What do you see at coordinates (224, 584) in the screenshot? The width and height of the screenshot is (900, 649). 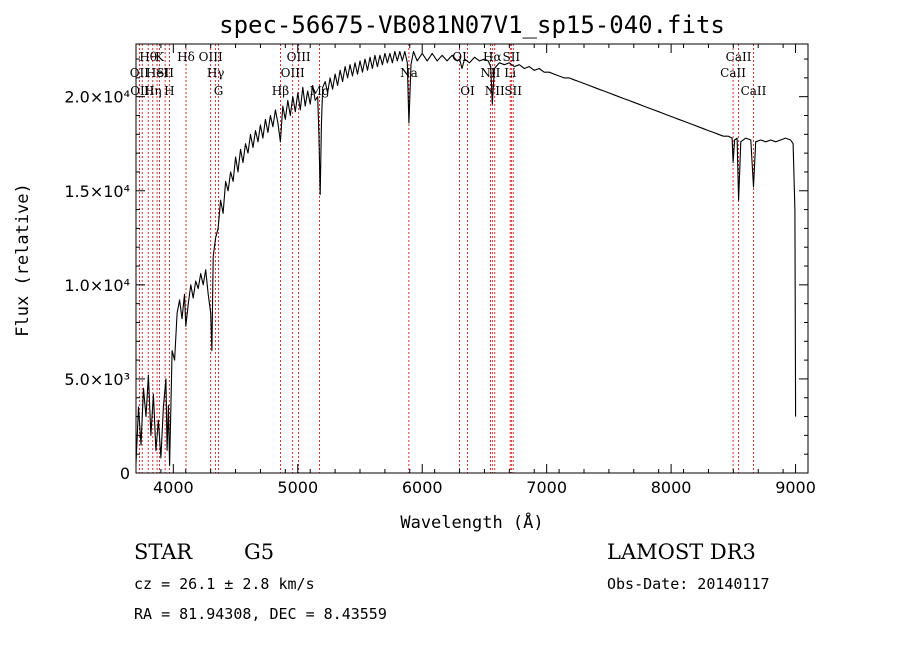 I see `redshift-velocity: cz = 26.1 ± 2.8 km/s` at bounding box center [224, 584].